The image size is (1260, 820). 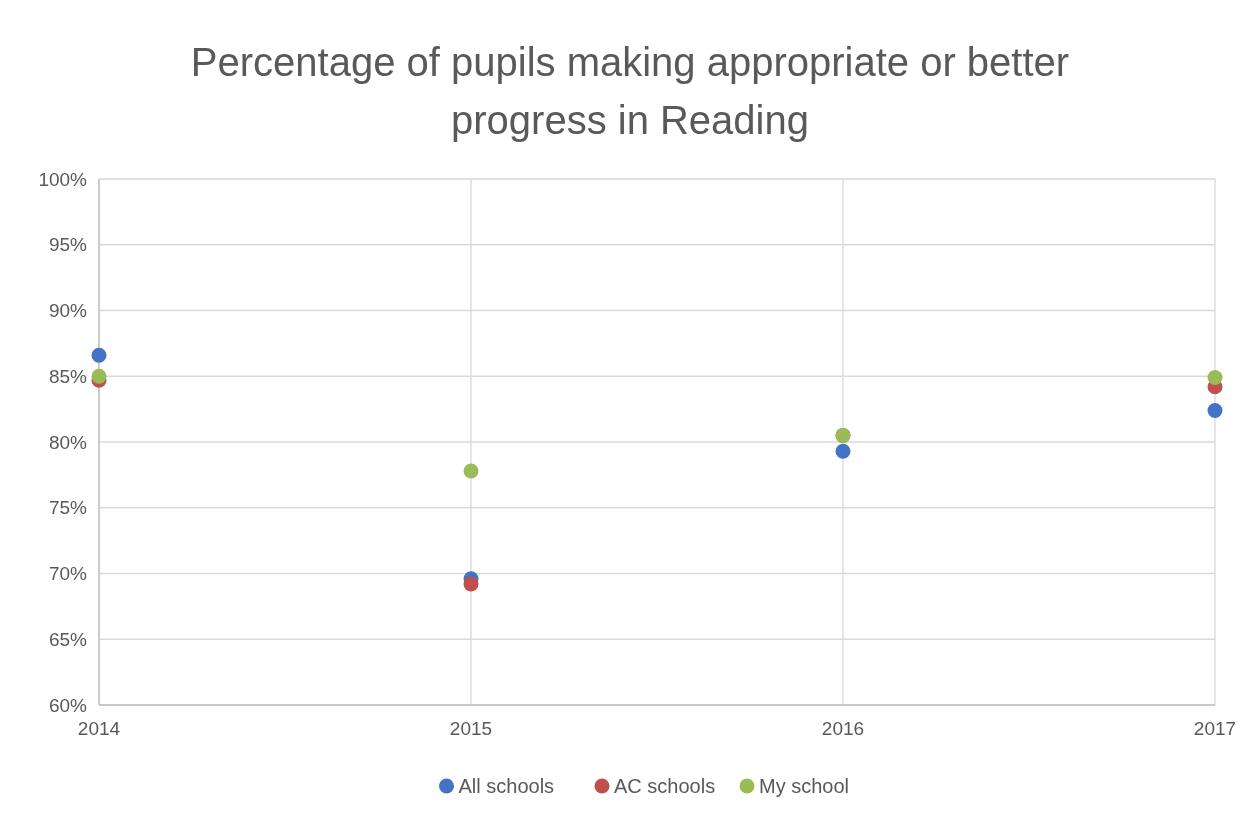 I want to click on x-tick-label: 2015, so click(x=471, y=728).